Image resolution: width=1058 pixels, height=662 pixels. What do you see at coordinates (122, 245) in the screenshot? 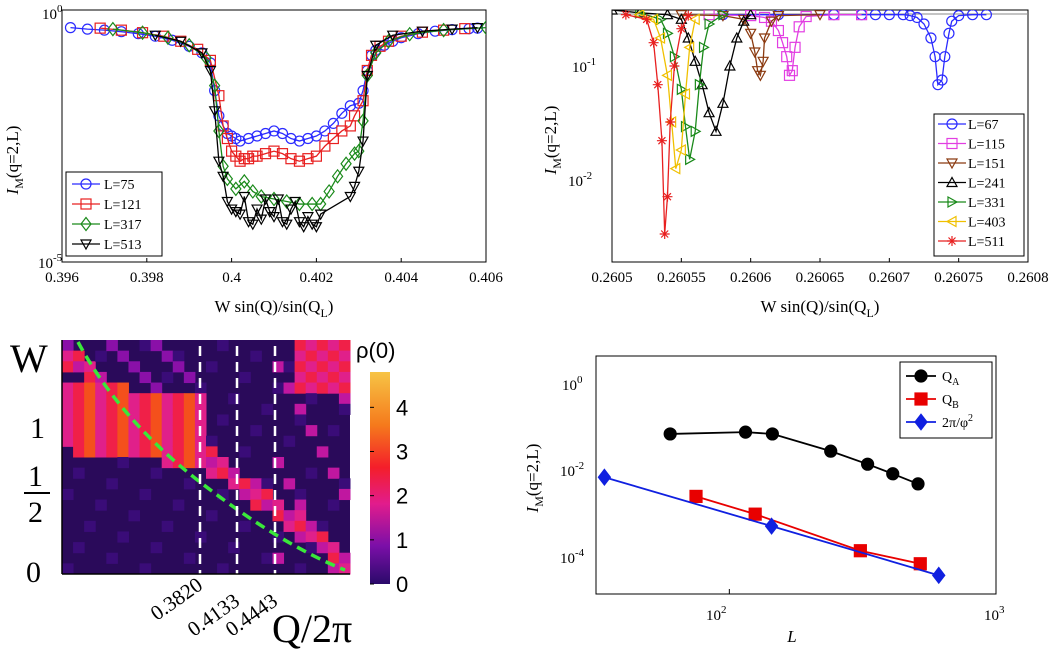
I see `a-legend-label-3: L=513` at bounding box center [122, 245].